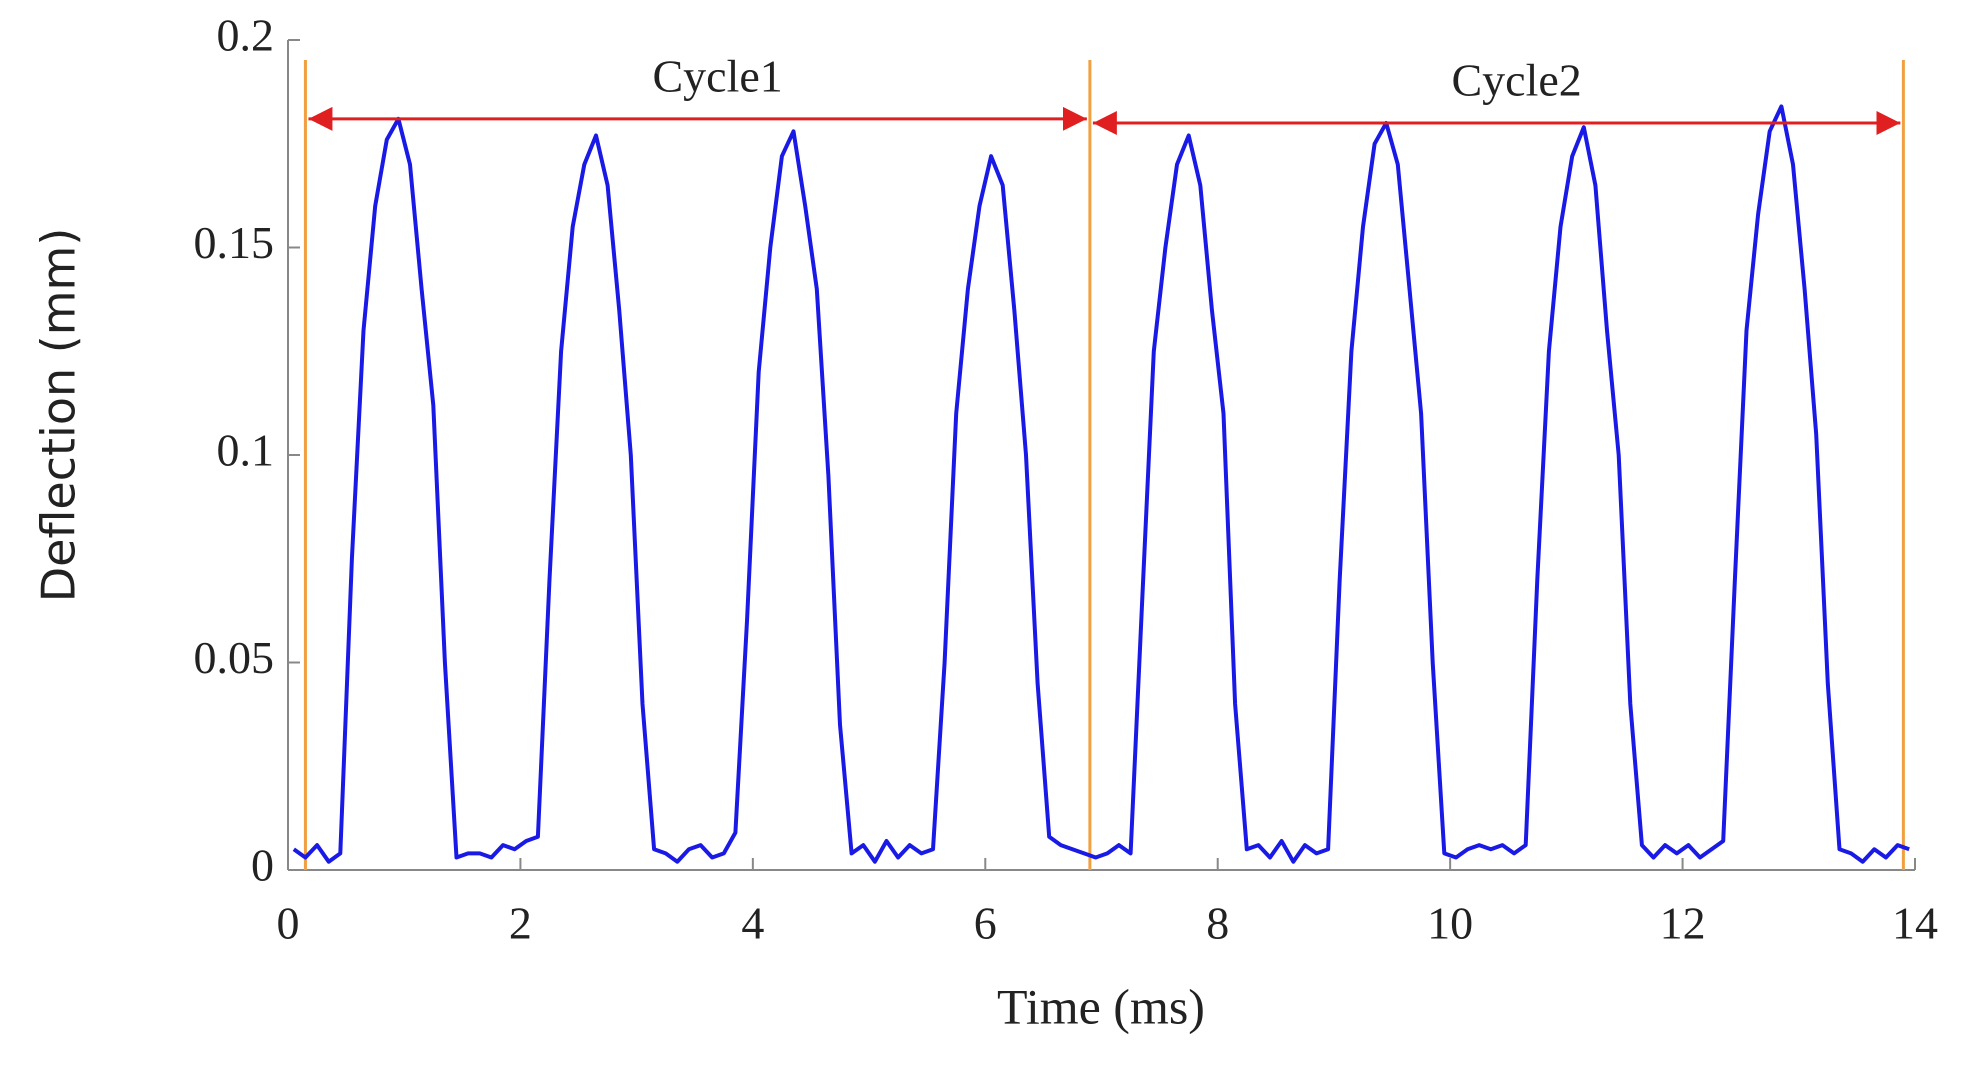 This screenshot has width=1963, height=1069. What do you see at coordinates (59, 415) in the screenshot?
I see `y-axis-label: Deflection (mm)` at bounding box center [59, 415].